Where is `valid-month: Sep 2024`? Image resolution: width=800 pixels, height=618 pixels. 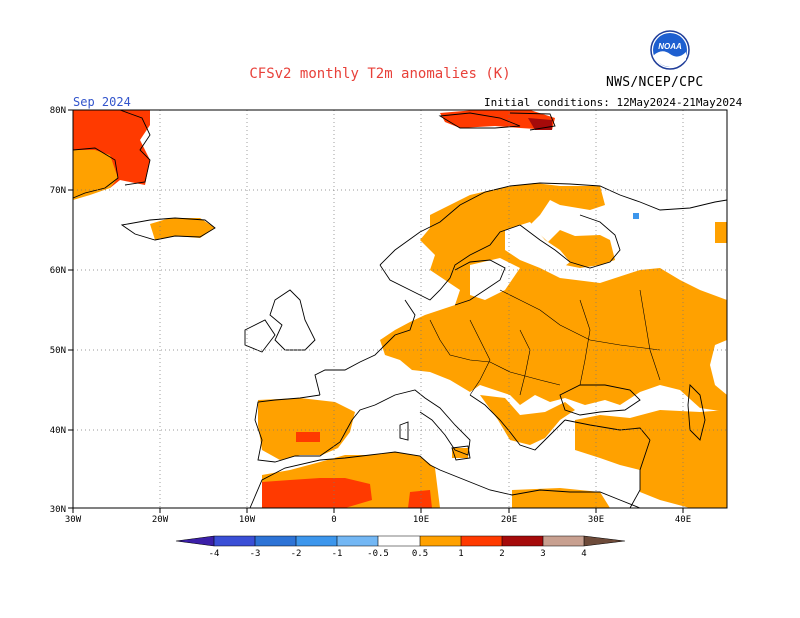 valid-month: Sep 2024 is located at coordinates (102, 102).